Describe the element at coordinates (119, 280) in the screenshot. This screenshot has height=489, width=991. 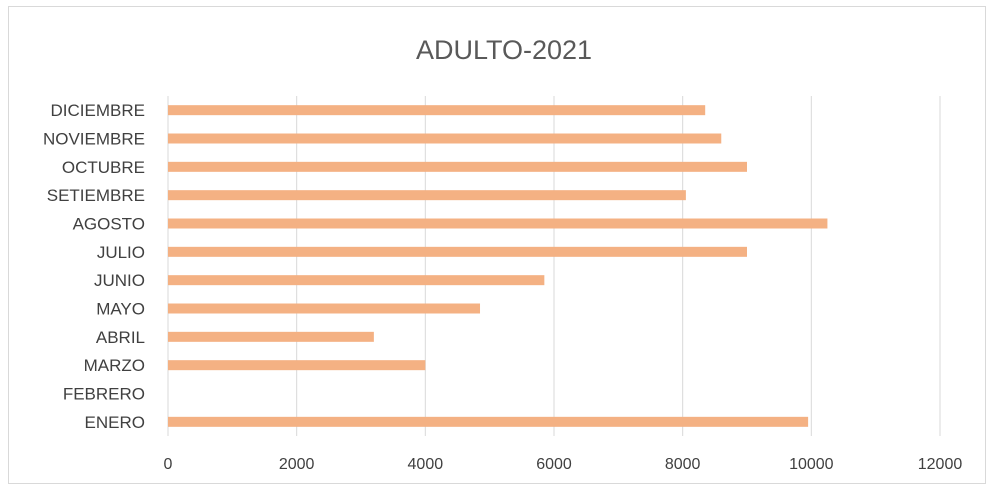
I see `category-label: JUNIO` at that location.